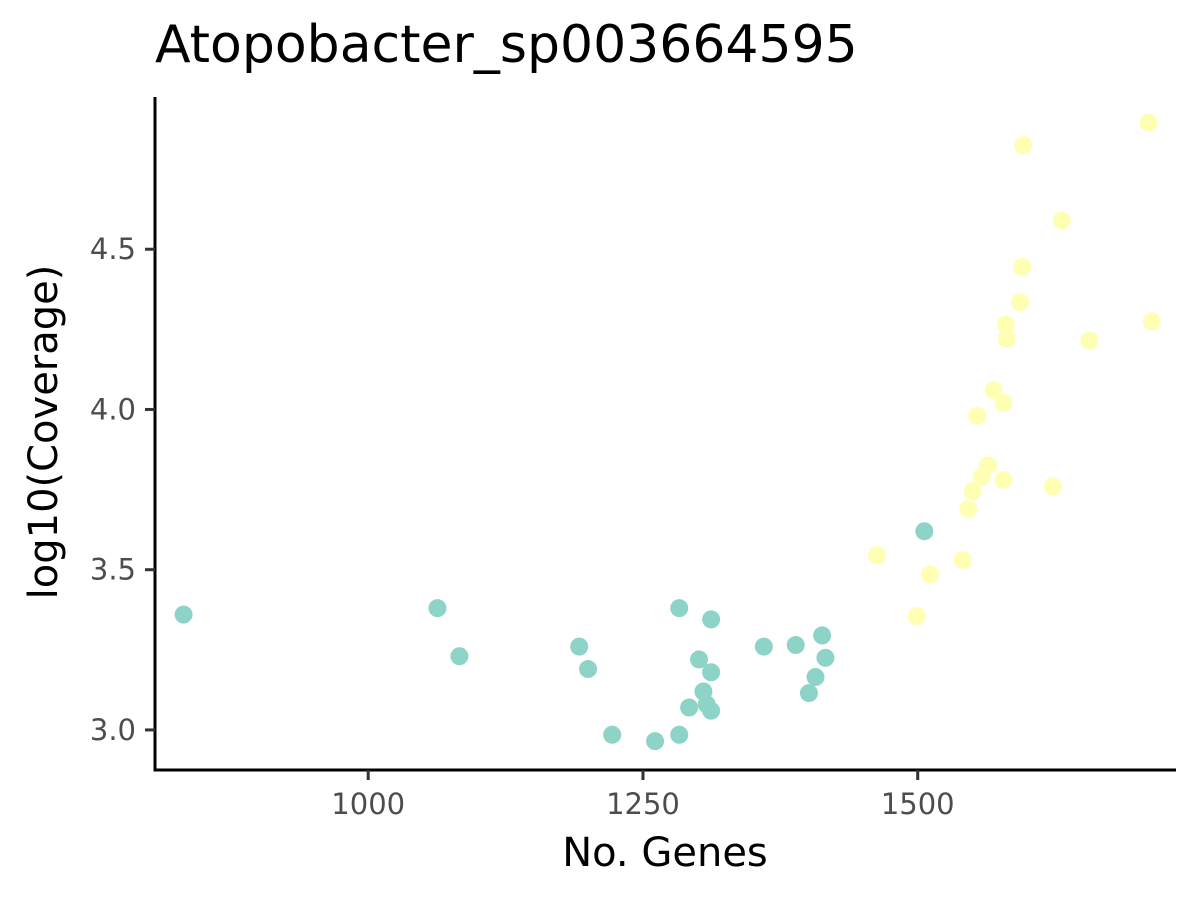 The height and width of the screenshot is (900, 1200). What do you see at coordinates (368, 804) in the screenshot?
I see `x-tick-label: 1000` at bounding box center [368, 804].